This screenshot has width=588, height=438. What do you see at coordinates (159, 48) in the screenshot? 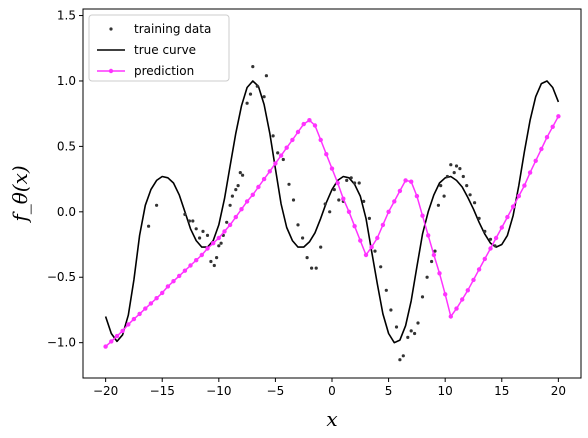
I see `legend-box` at bounding box center [159, 48].